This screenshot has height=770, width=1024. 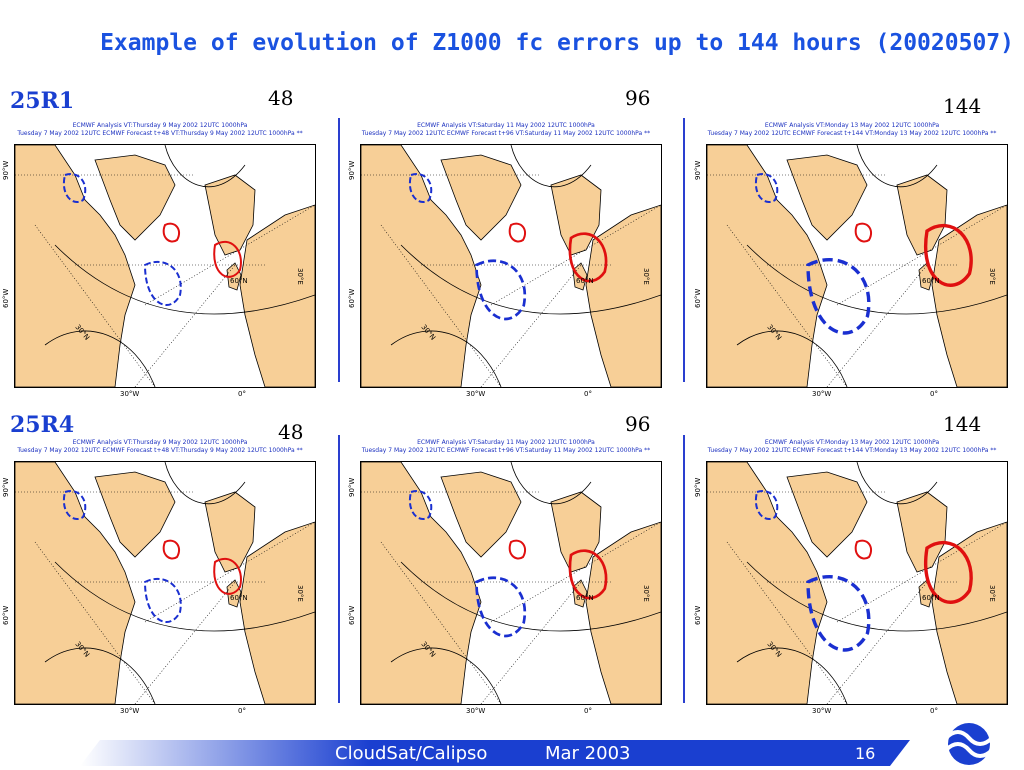 What do you see at coordinates (962, 424) in the screenshot?
I see `hour-label: 144` at bounding box center [962, 424].